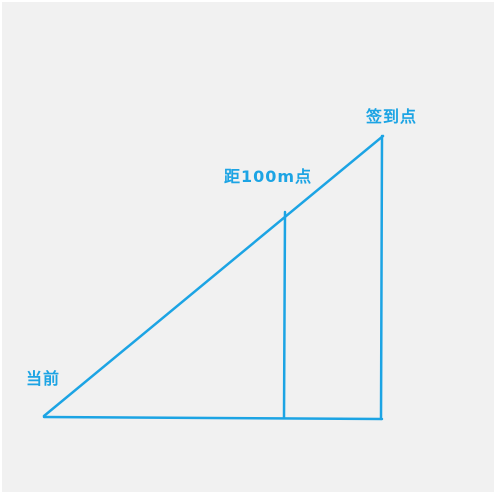 The width and height of the screenshot is (496, 494). What do you see at coordinates (391, 116) in the screenshot?
I see `destination-label: 签到点` at bounding box center [391, 116].